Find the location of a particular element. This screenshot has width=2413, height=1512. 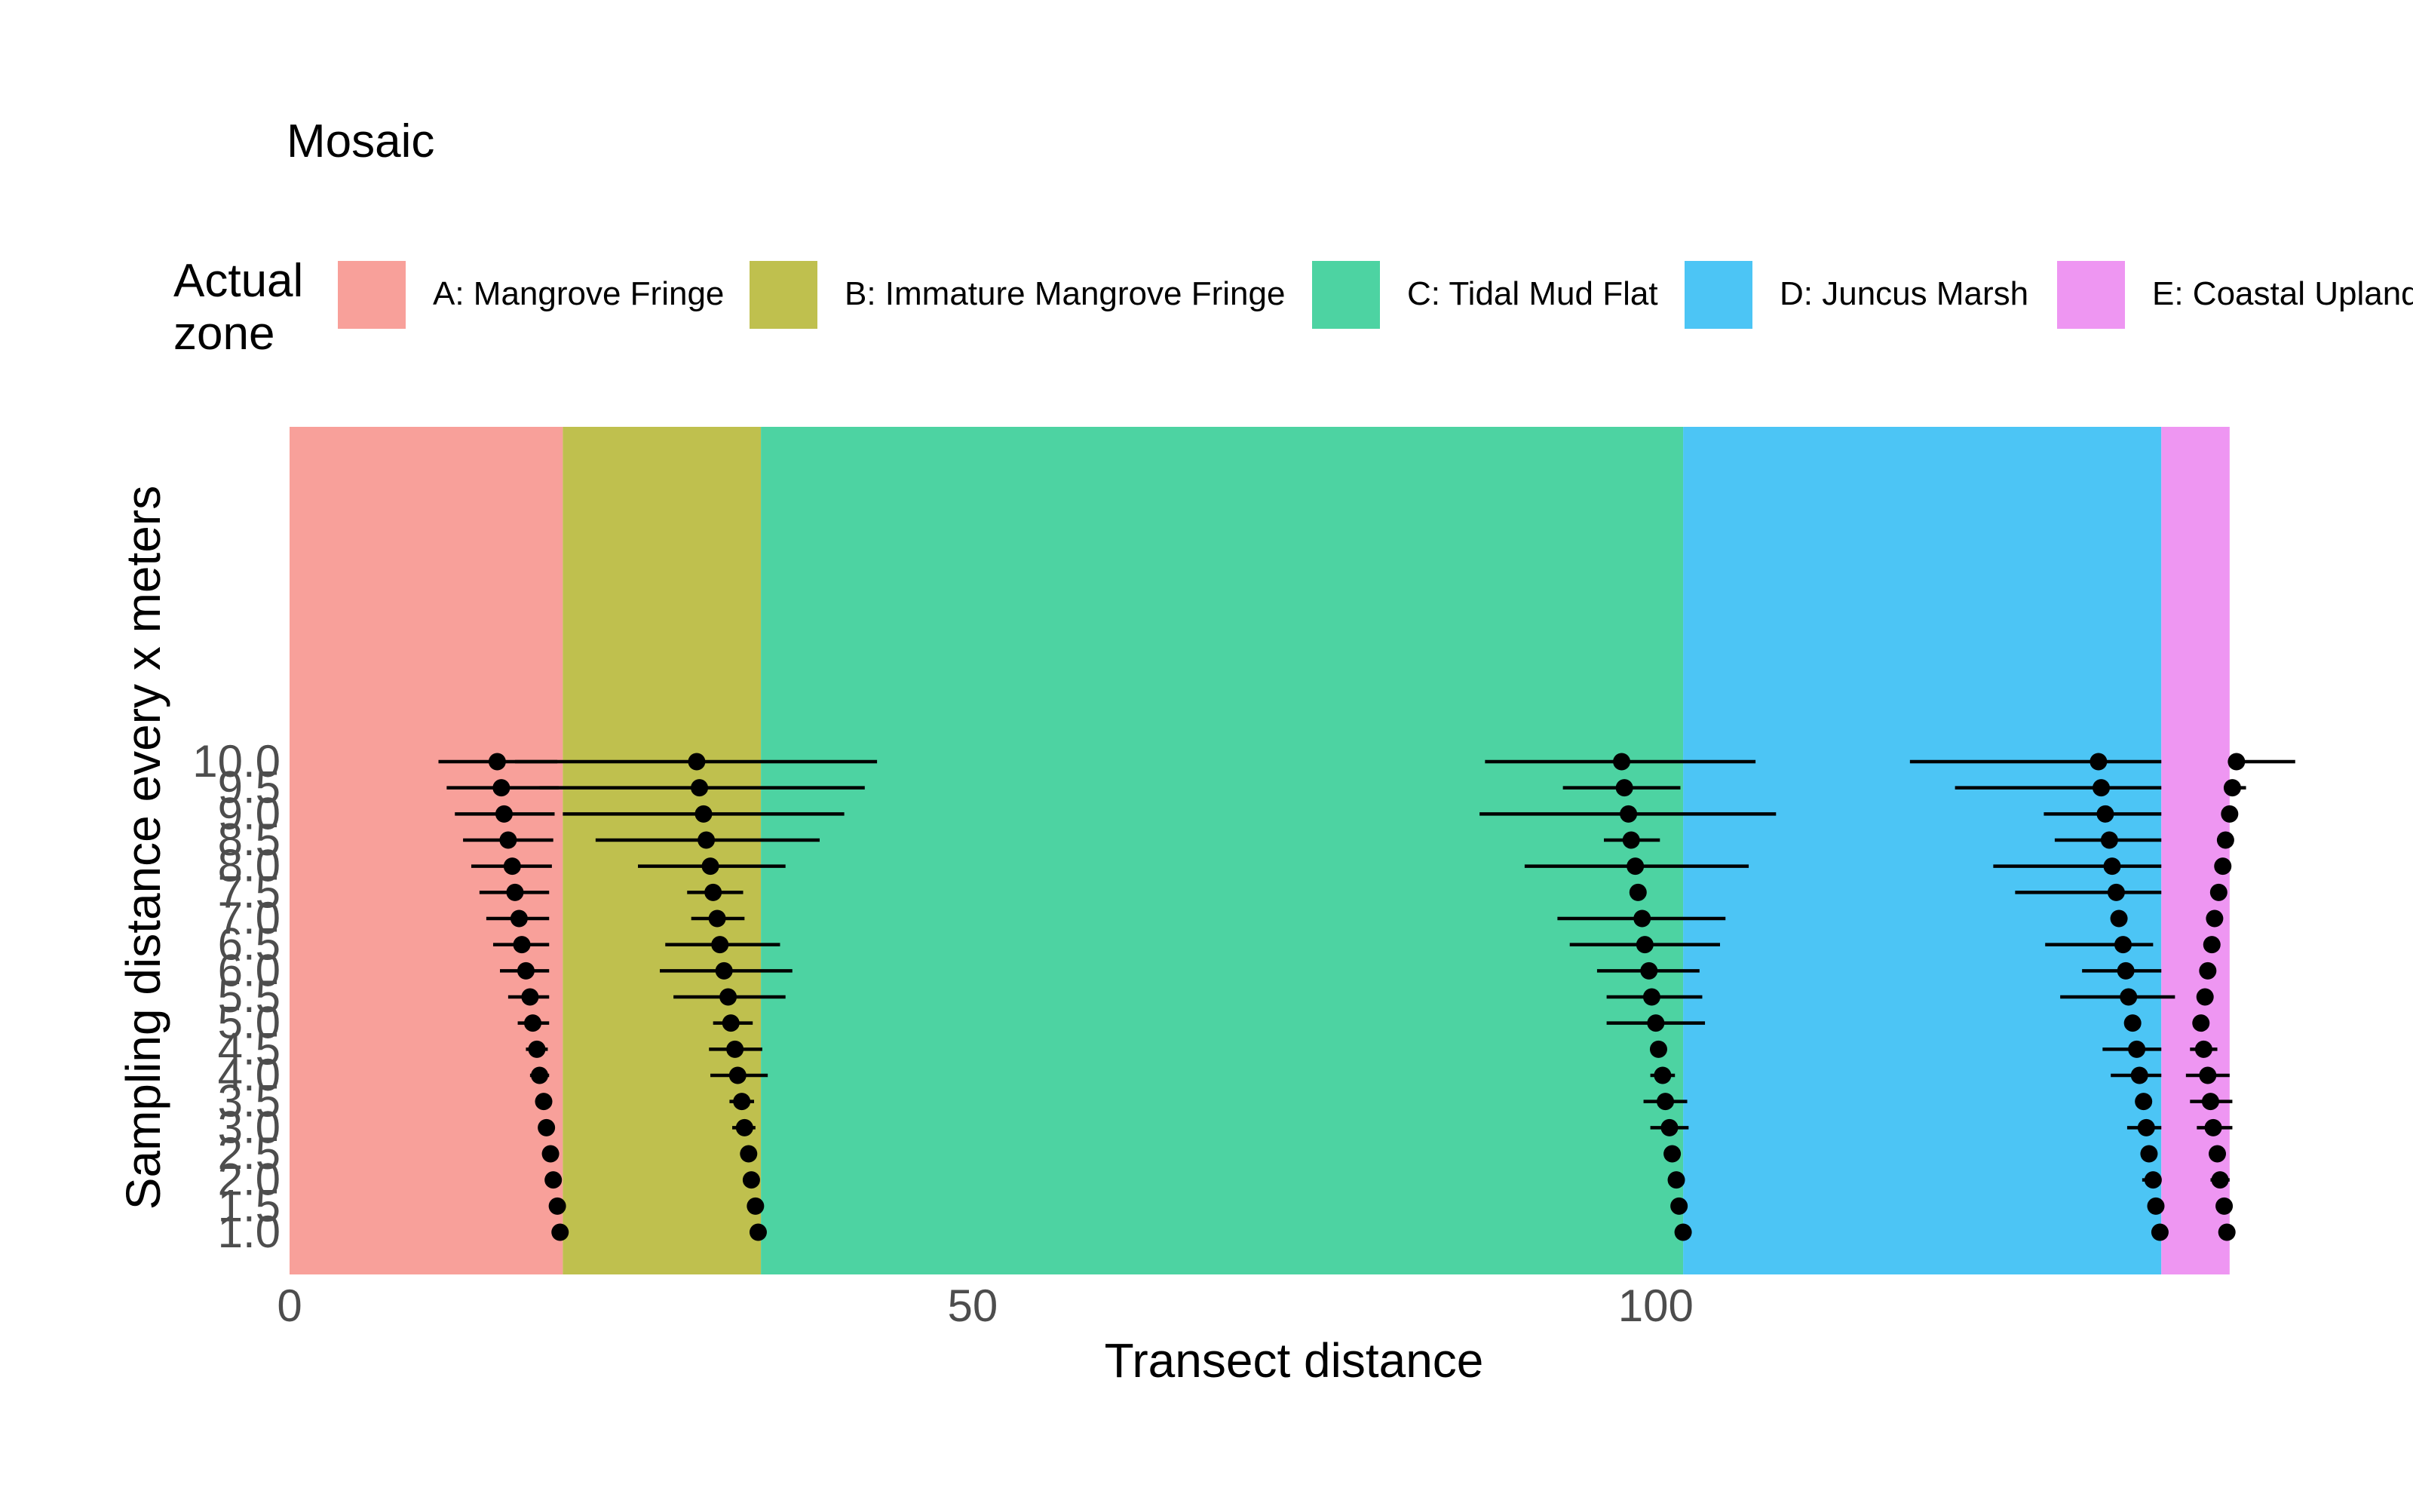

y-tick-label: 4.5 is located at coordinates (249, 1048).